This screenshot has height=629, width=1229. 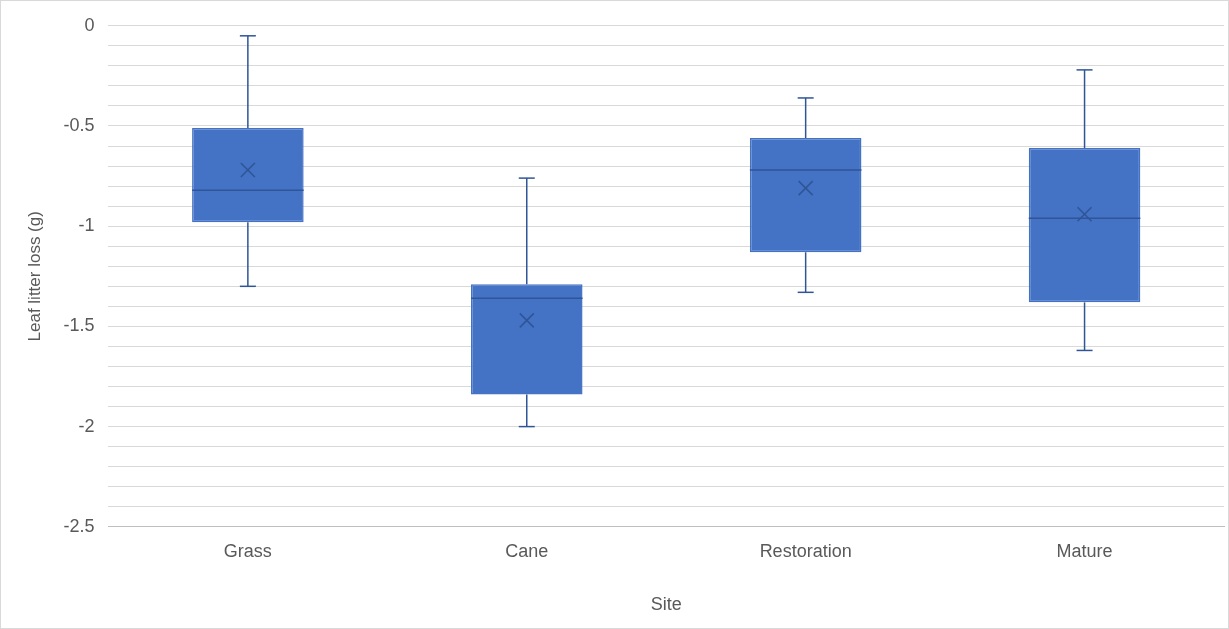 I want to click on x-tick-label: Restoration, so click(x=805, y=550).